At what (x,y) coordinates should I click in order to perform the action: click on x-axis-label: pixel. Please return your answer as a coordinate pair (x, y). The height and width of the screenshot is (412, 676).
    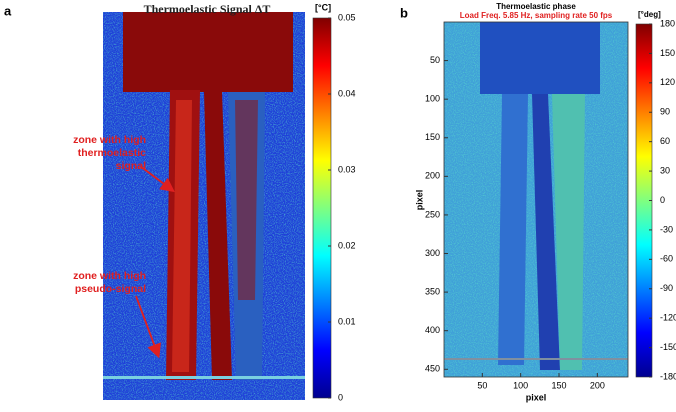
    Looking at the image, I should click on (536, 397).